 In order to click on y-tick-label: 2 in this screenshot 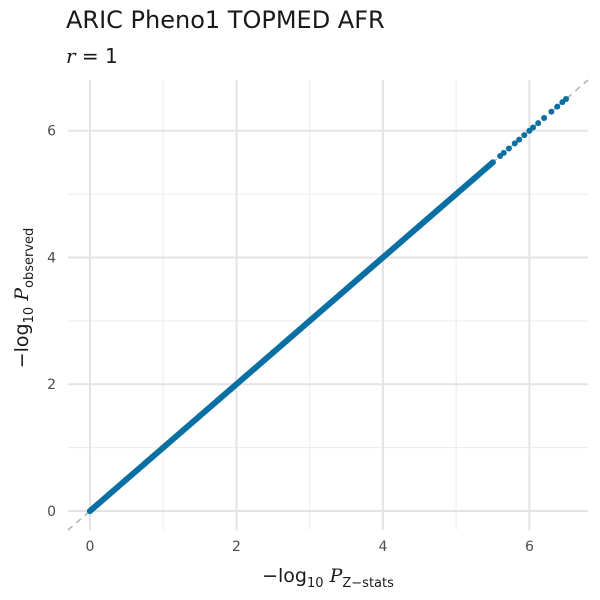, I will do `click(51, 385)`.